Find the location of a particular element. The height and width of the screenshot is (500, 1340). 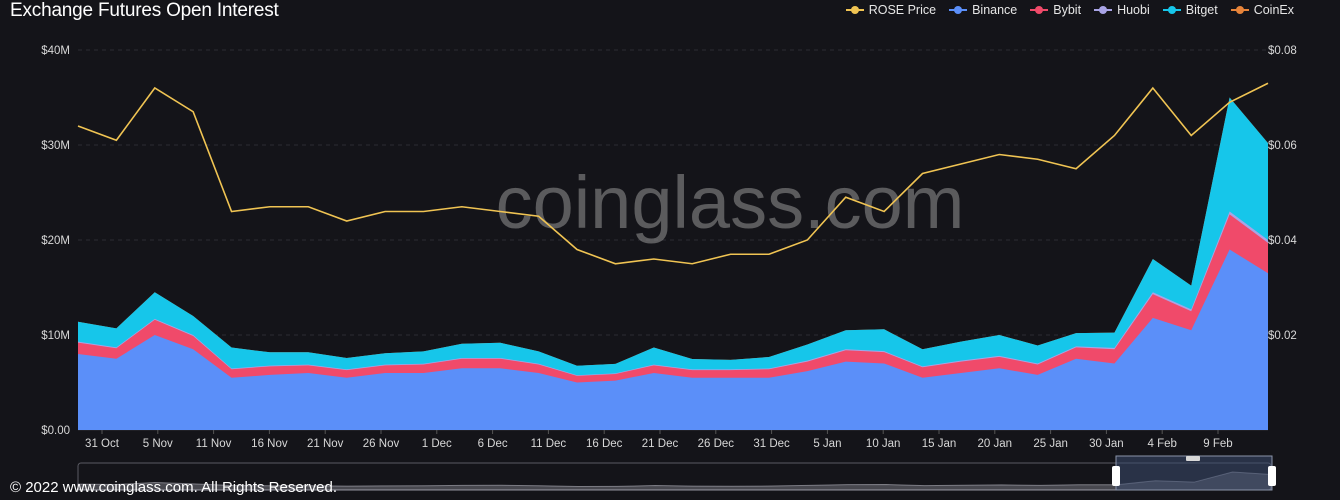

x-tick-label: 5 Jan is located at coordinates (827, 444).